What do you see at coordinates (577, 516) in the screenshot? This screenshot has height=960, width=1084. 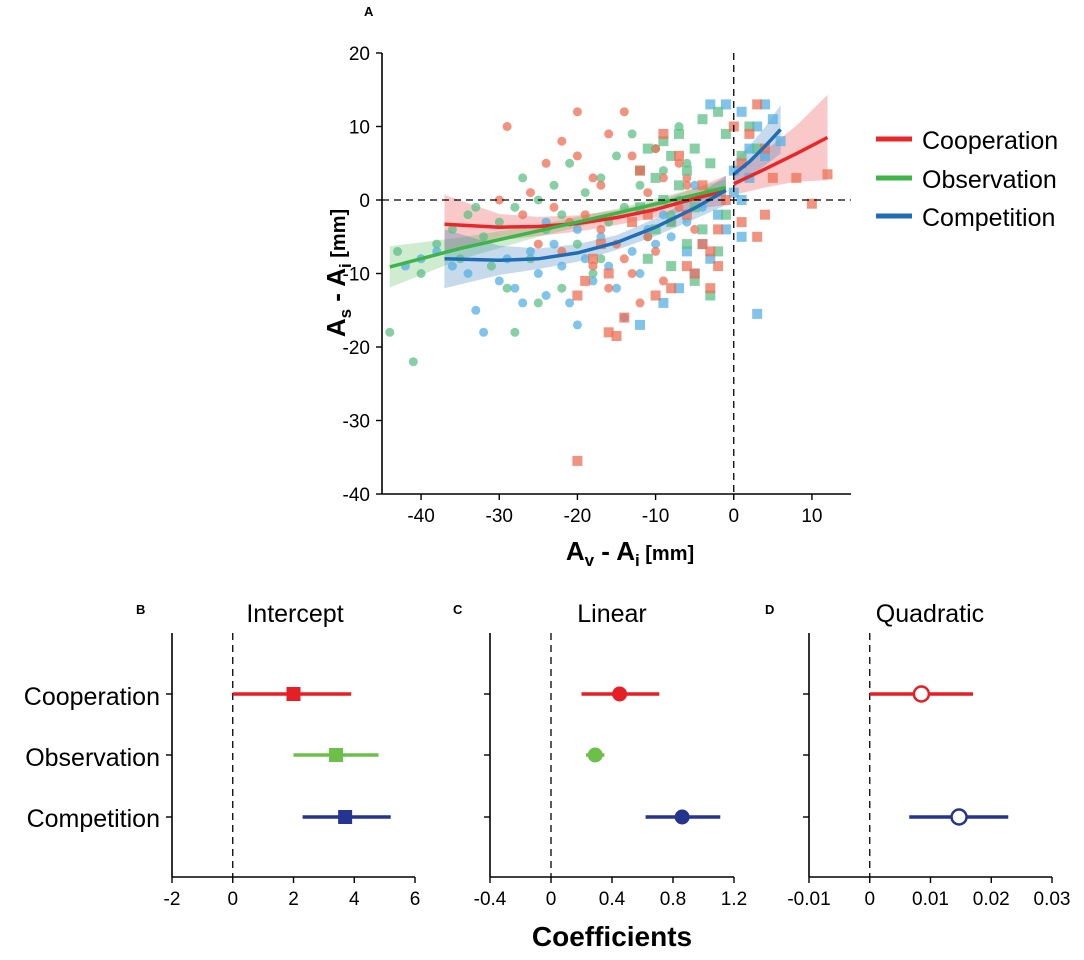 I see `x-tick-label: -20` at bounding box center [577, 516].